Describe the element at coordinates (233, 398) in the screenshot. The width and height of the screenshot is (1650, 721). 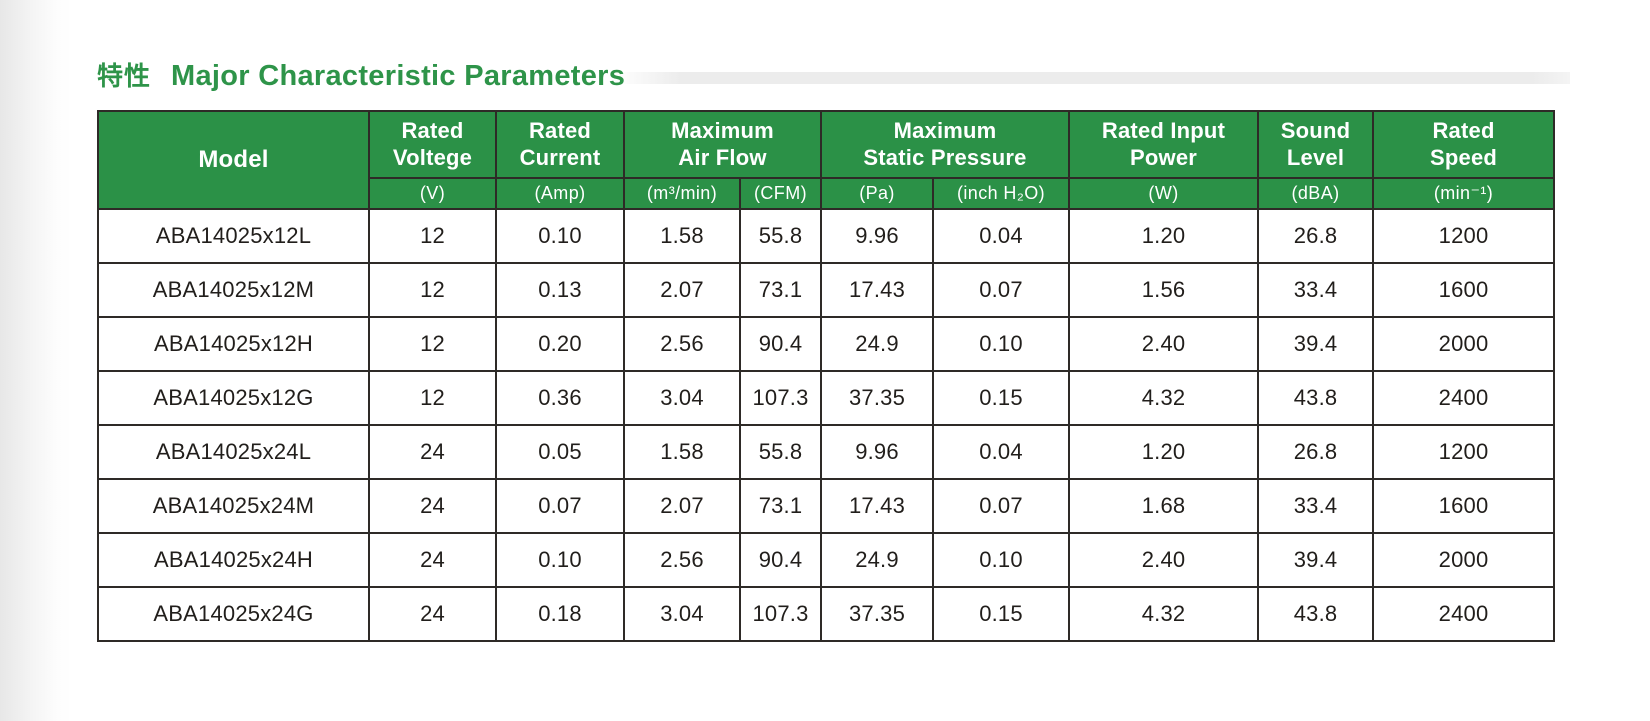
I see `model-cell: ABA14025x12G` at that location.